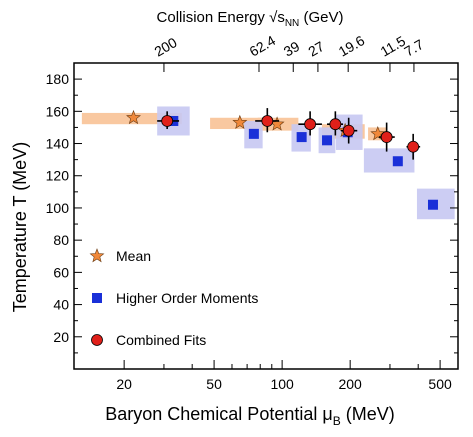 Image resolution: width=473 pixels, height=437 pixels. What do you see at coordinates (97, 255) in the screenshot?
I see `legend-mean-marker` at bounding box center [97, 255].